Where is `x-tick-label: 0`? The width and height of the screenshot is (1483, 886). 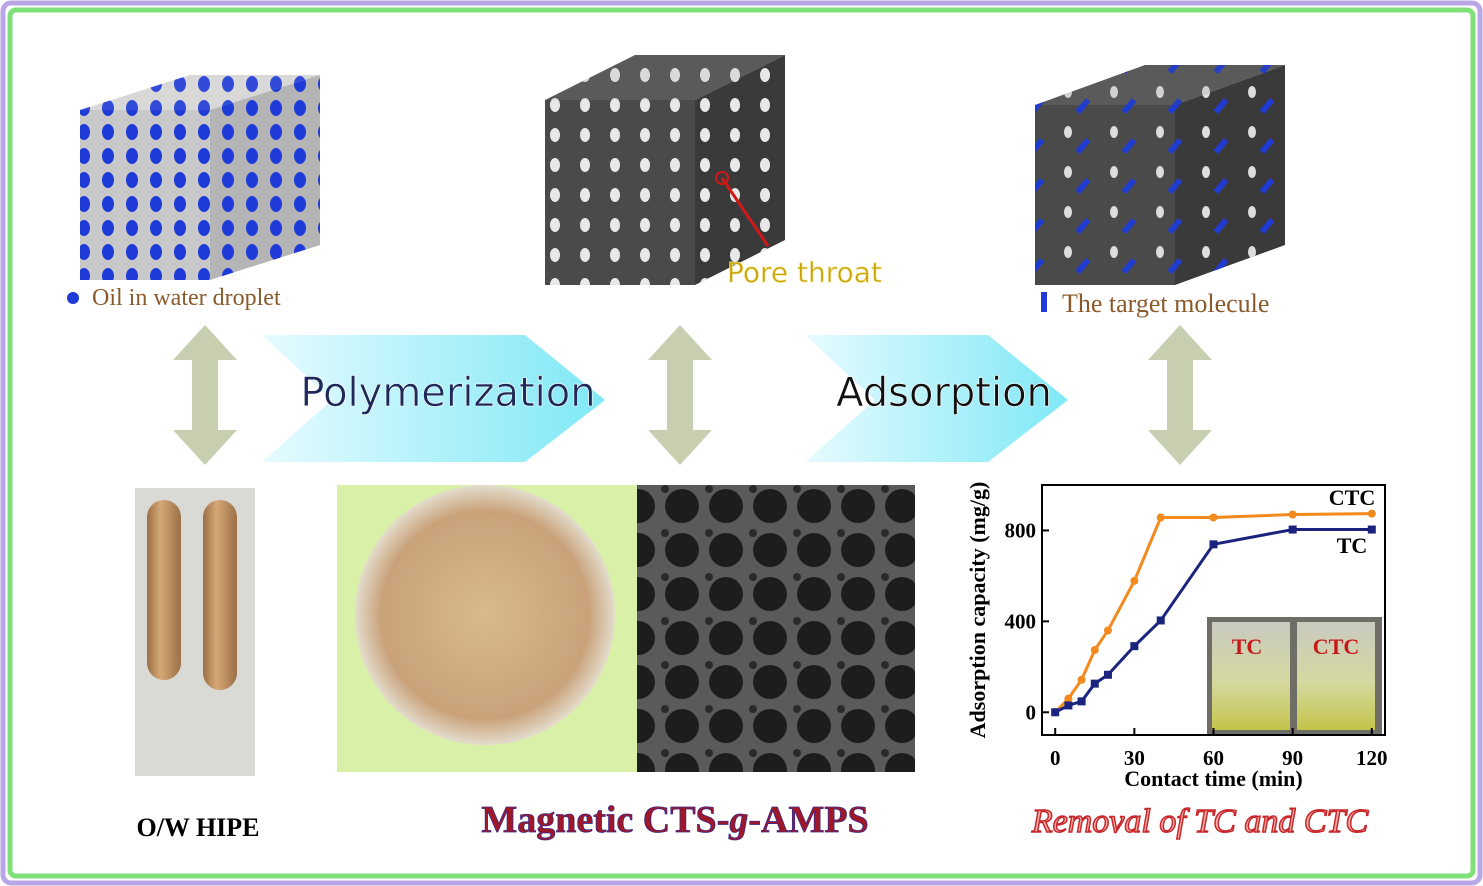 x-tick-label: 0 is located at coordinates (1055, 758).